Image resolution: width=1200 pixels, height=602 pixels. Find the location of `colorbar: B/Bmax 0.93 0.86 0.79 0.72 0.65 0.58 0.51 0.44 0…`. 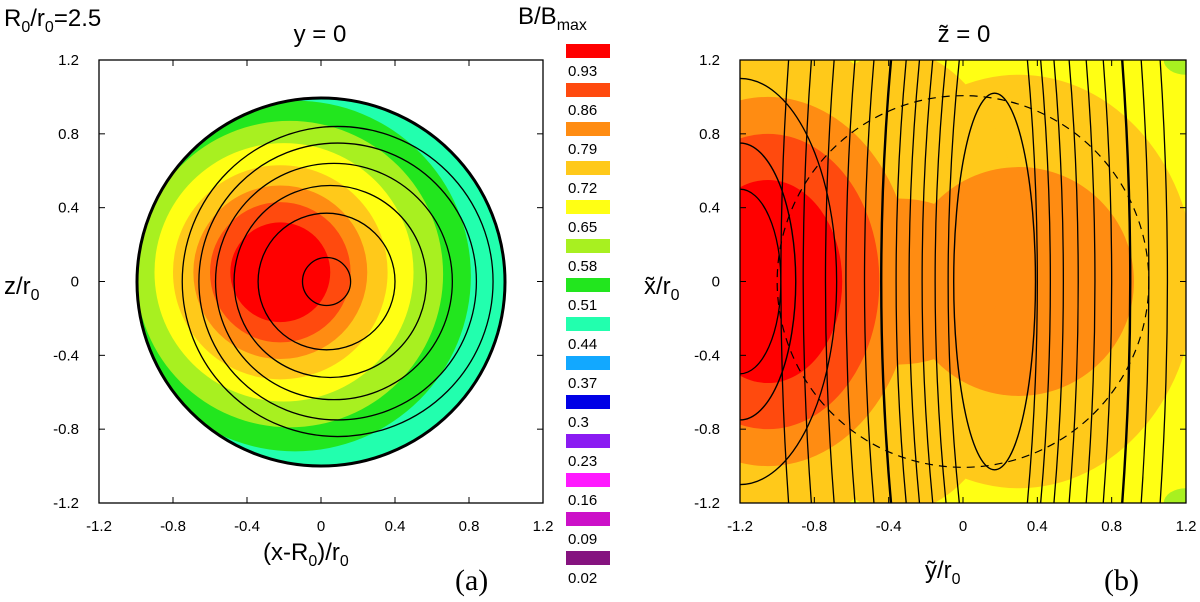

colorbar: B/Bmax 0.93 0.86 0.79 0.72 0.65 0.58 0.51 0.44 0… is located at coordinates (564, 295).